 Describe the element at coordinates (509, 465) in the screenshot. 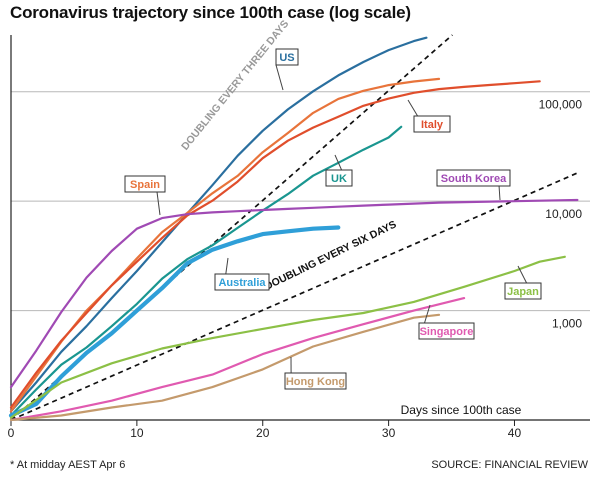

I see `source-credit: SOURCE: FINANCIAL REVIEW` at that location.